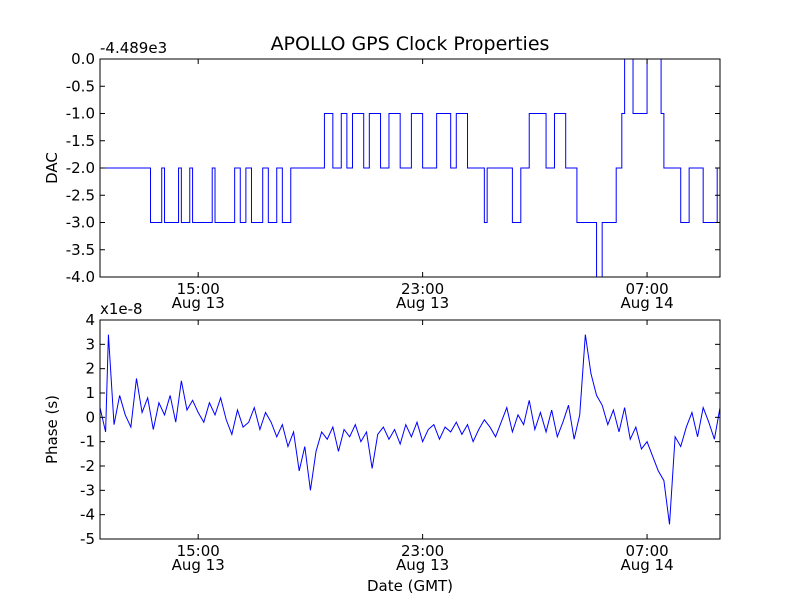  What do you see at coordinates (87, 539) in the screenshot?
I see `phase-ytick-label-9: -5` at bounding box center [87, 539].